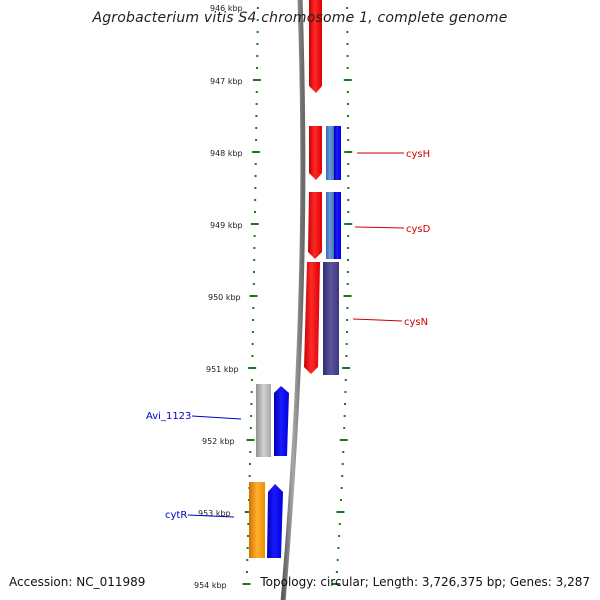 This screenshot has width=600, height=600. Describe the element at coordinates (379, 227) in the screenshot. I see `leader-line-cysD` at that location.